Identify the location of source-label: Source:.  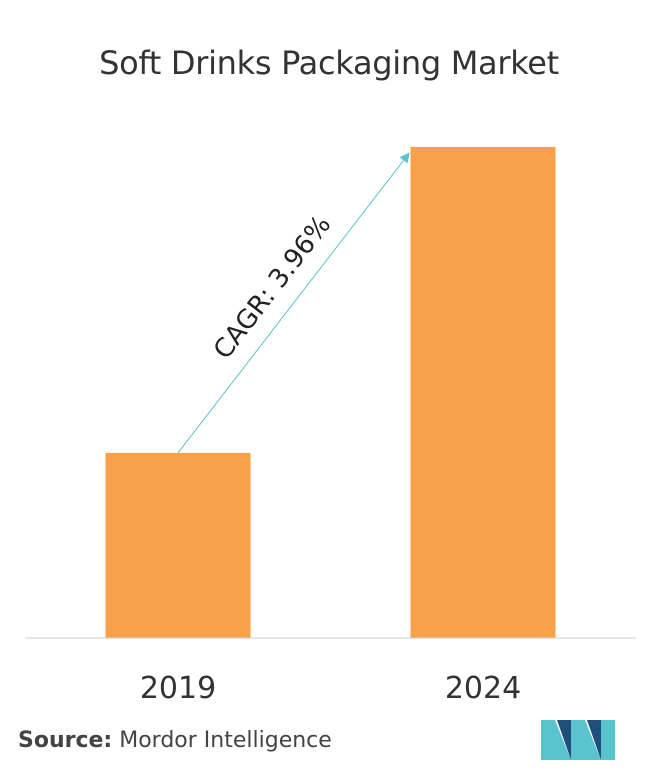
(65, 740).